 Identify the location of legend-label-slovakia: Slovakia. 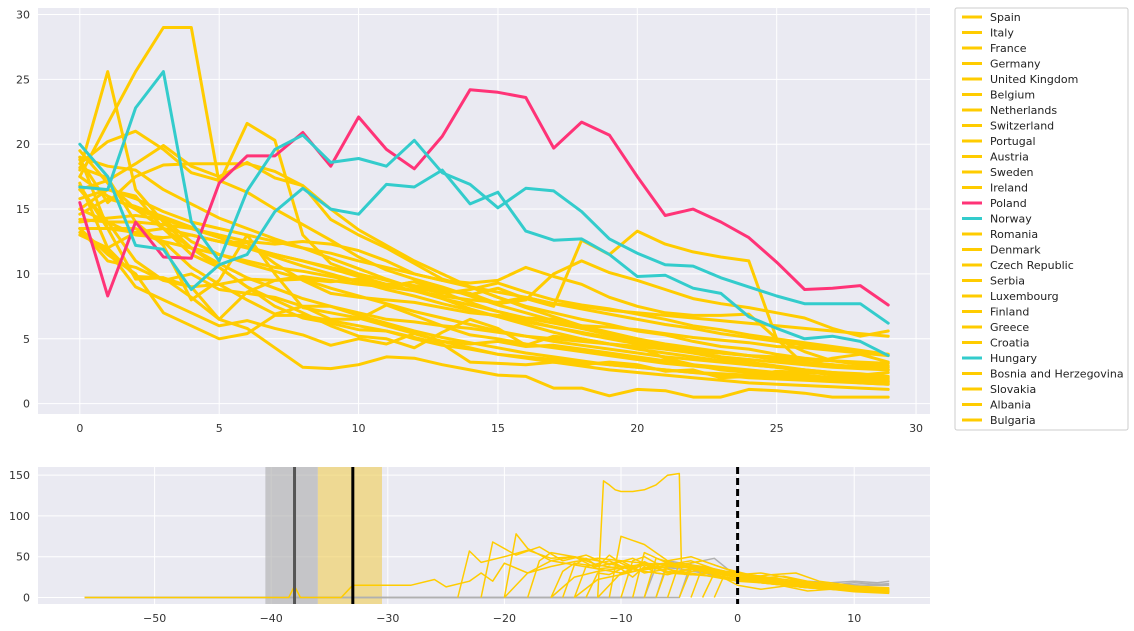
(1013, 389).